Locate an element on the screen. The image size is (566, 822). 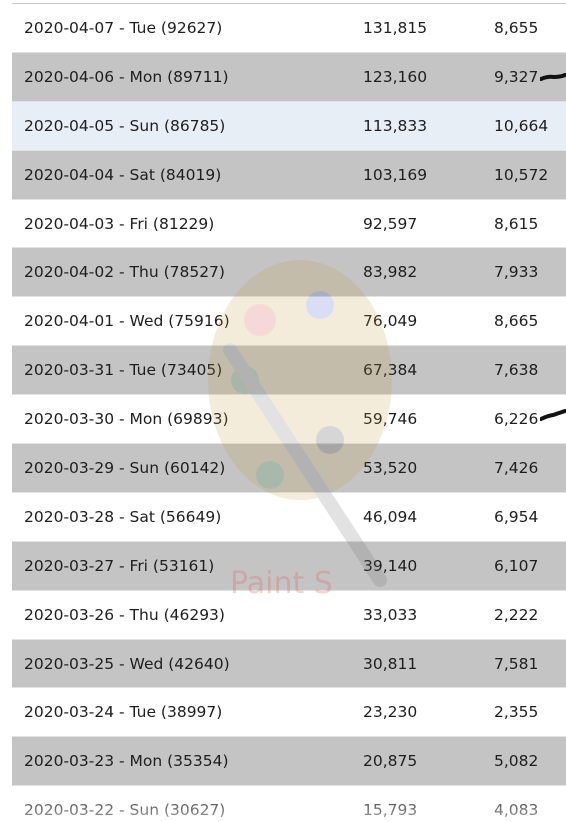
total-cases-cell: 76,049 is located at coordinates (390, 321).